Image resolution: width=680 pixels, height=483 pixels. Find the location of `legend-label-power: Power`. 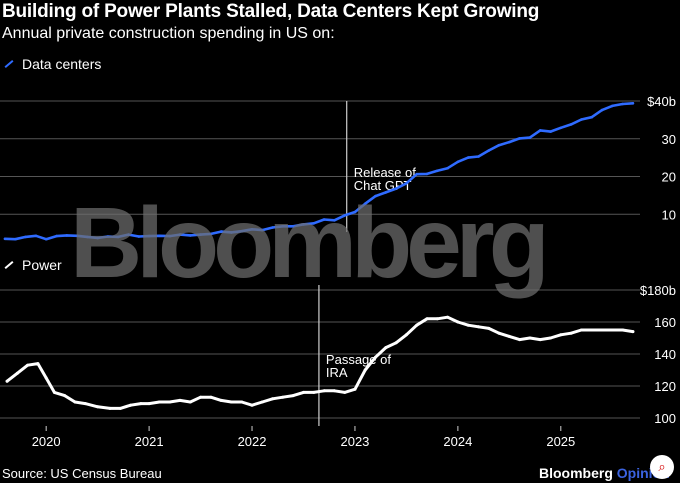

legend-label-power: Power is located at coordinates (42, 265).